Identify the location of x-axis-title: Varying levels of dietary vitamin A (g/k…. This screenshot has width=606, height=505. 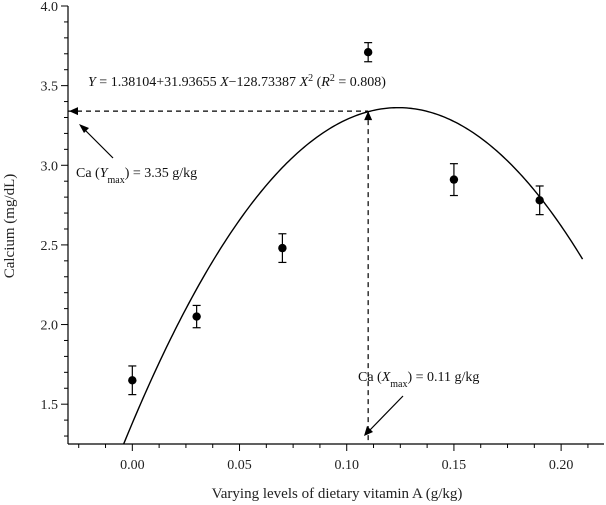
(337, 494).